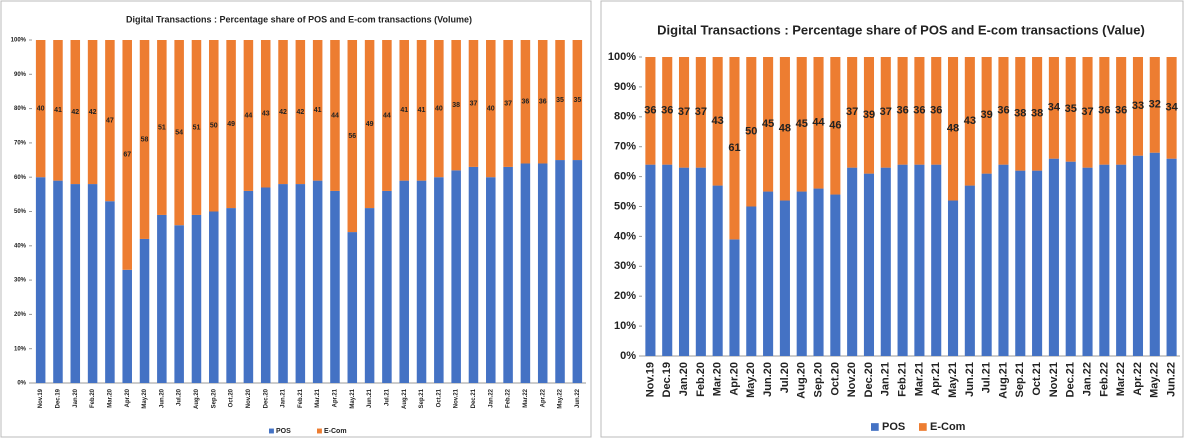  What do you see at coordinates (214, 398) in the screenshot?
I see `x-tick-label: Sep.20` at bounding box center [214, 398].